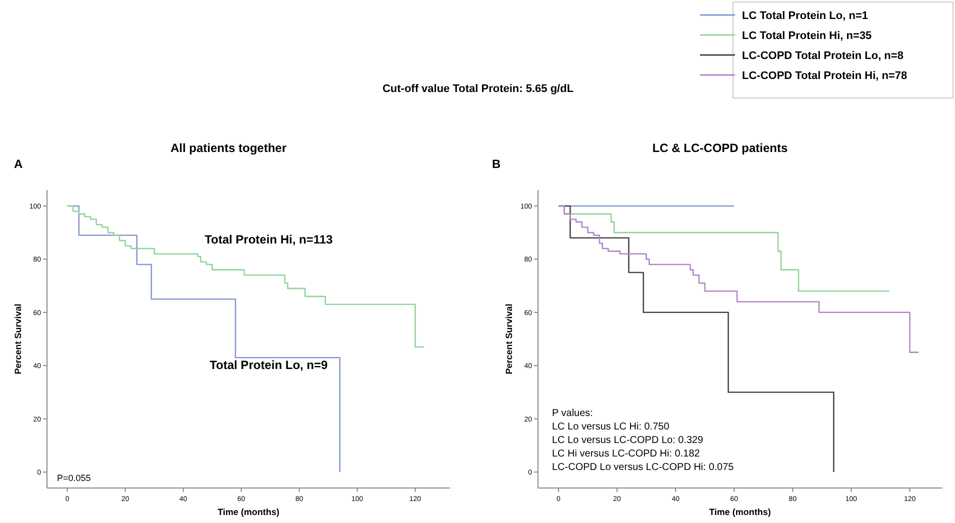  What do you see at coordinates (478, 89) in the screenshot?
I see `text: Cut-off value Total Protein: 5.65 g/dL` at bounding box center [478, 89].